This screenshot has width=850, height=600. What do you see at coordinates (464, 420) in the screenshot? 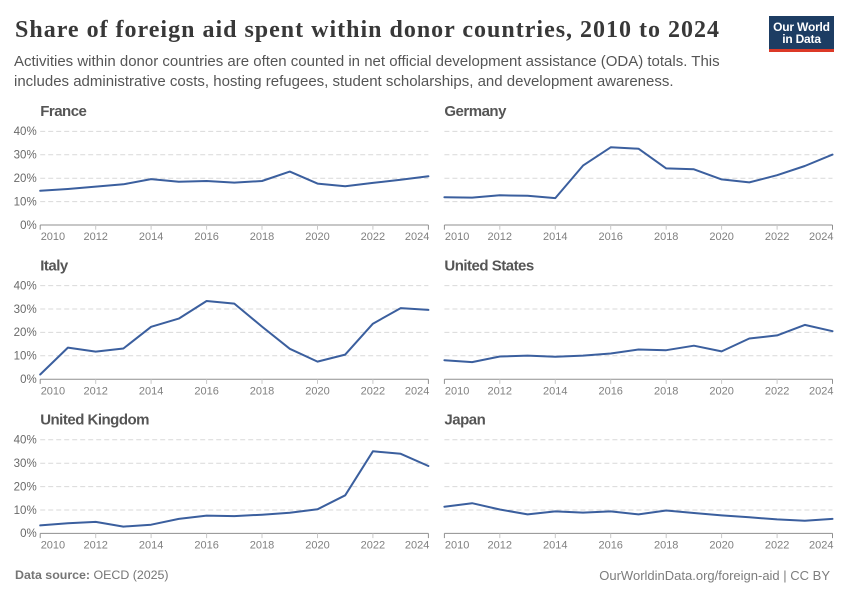
I see `svg-text: Japan` at bounding box center [464, 420].